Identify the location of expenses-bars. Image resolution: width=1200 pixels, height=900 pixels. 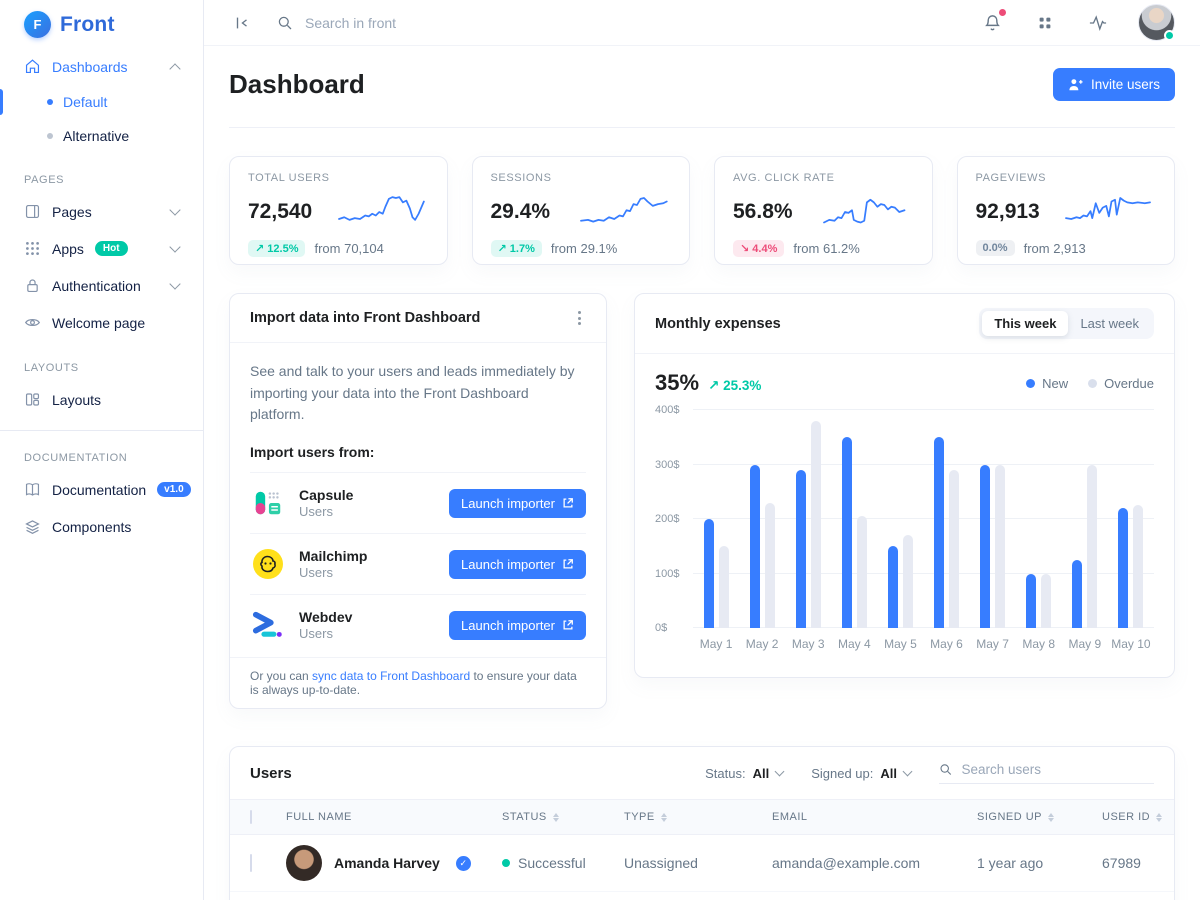
(923, 519).